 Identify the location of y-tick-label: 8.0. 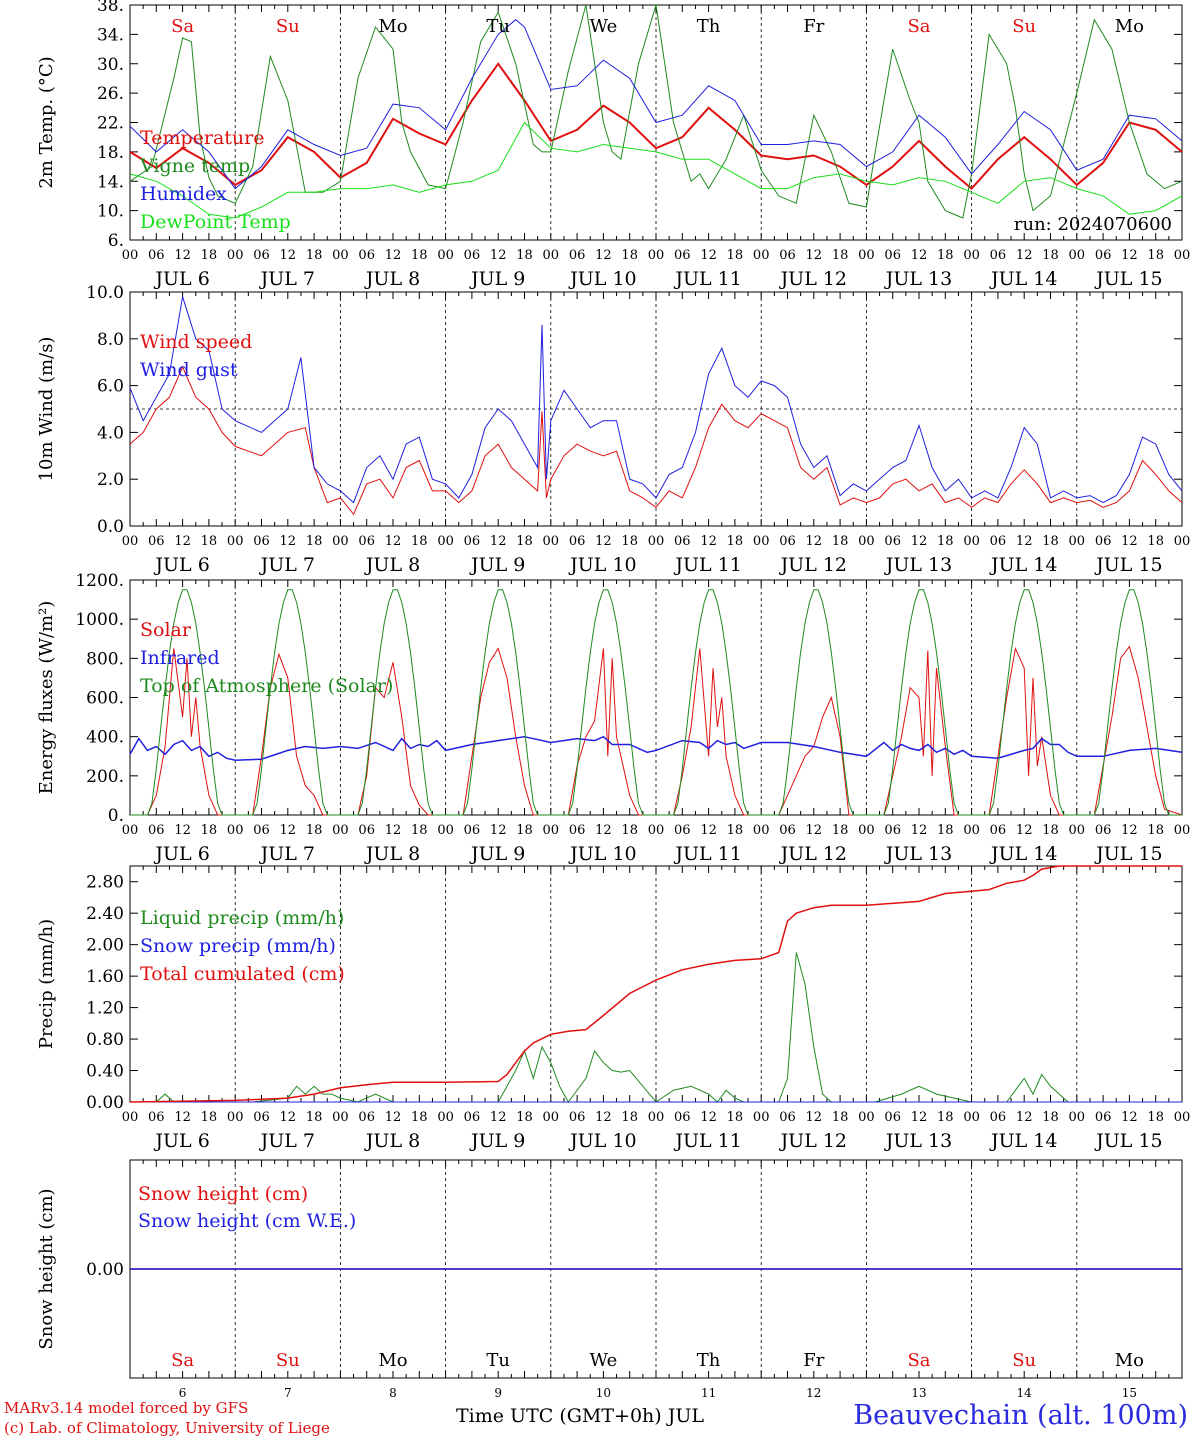
(110, 340).